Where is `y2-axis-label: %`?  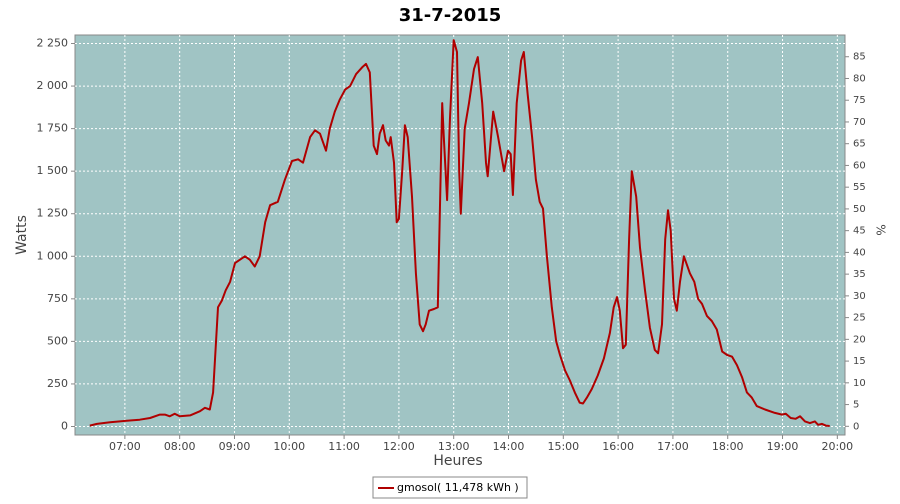 y2-axis-label: % is located at coordinates (881, 229).